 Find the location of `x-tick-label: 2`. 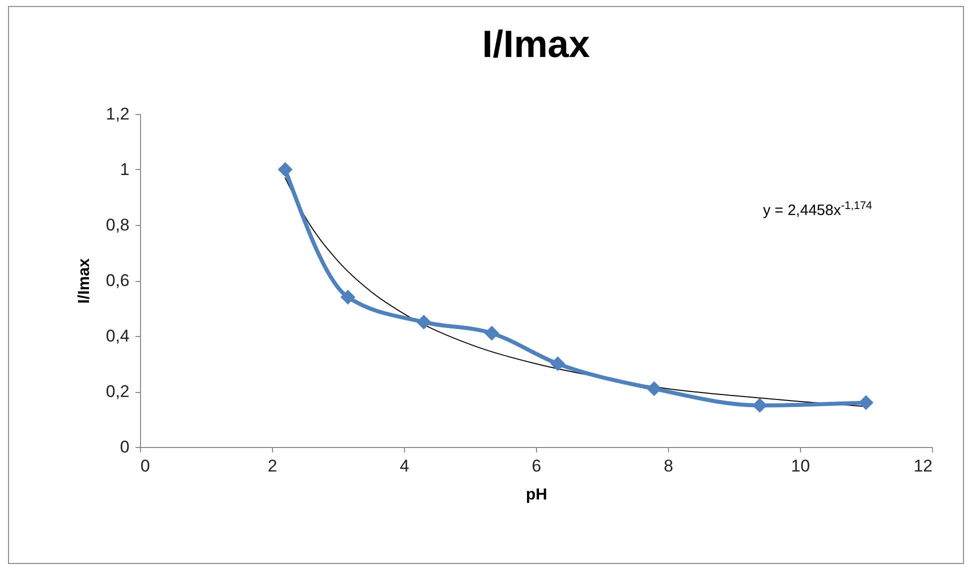

x-tick-label: 2 is located at coordinates (273, 466).